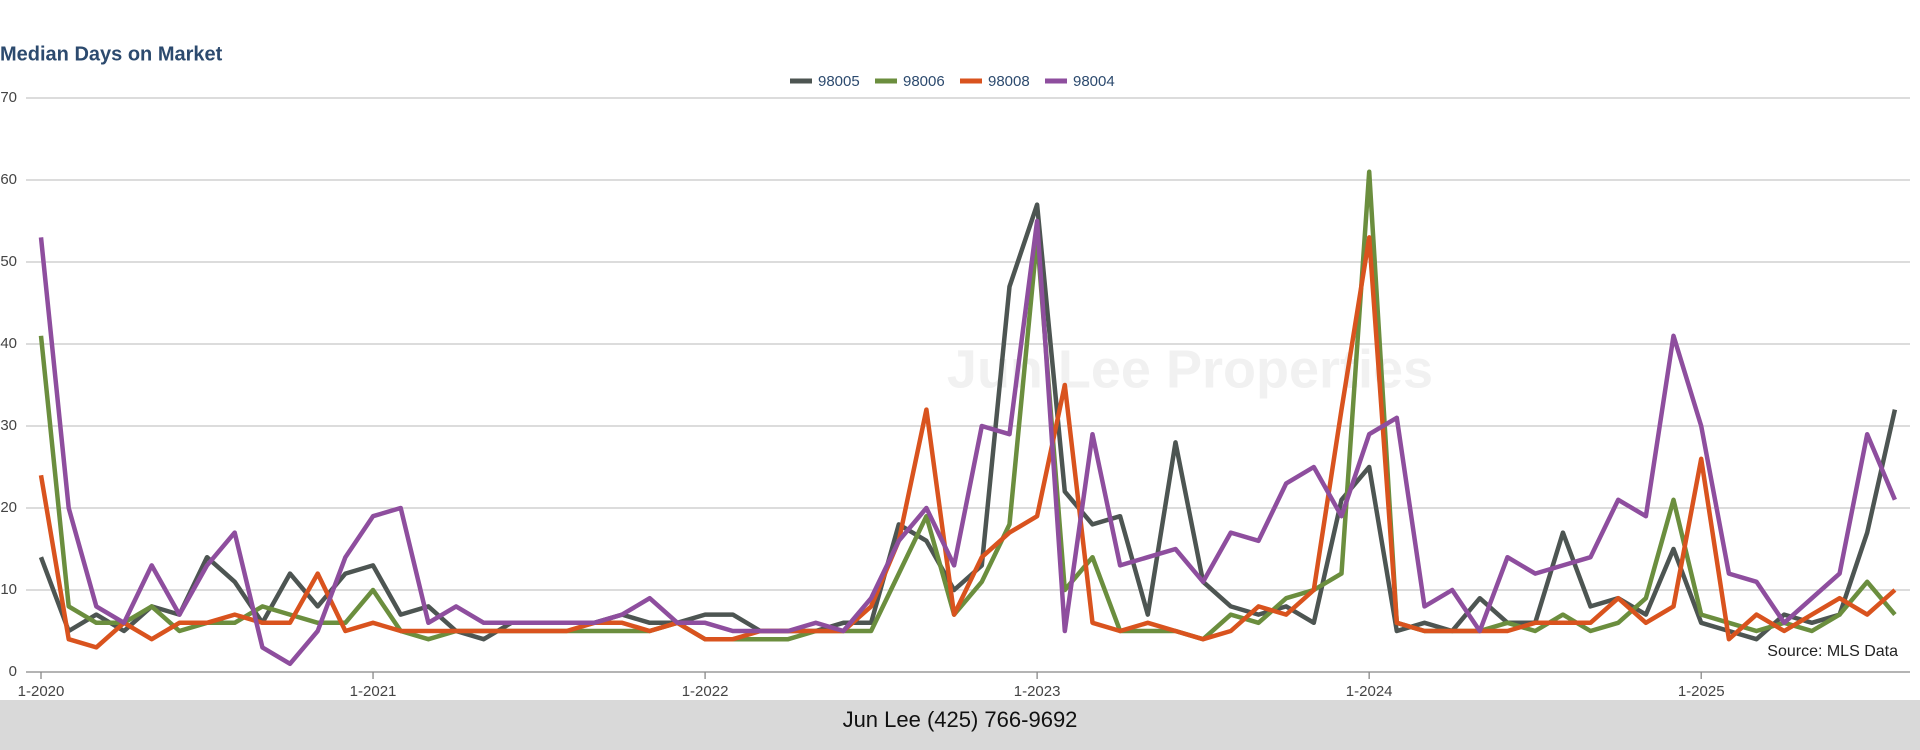 This screenshot has height=750, width=1920. I want to click on y-tick-label: 0, so click(13, 671).